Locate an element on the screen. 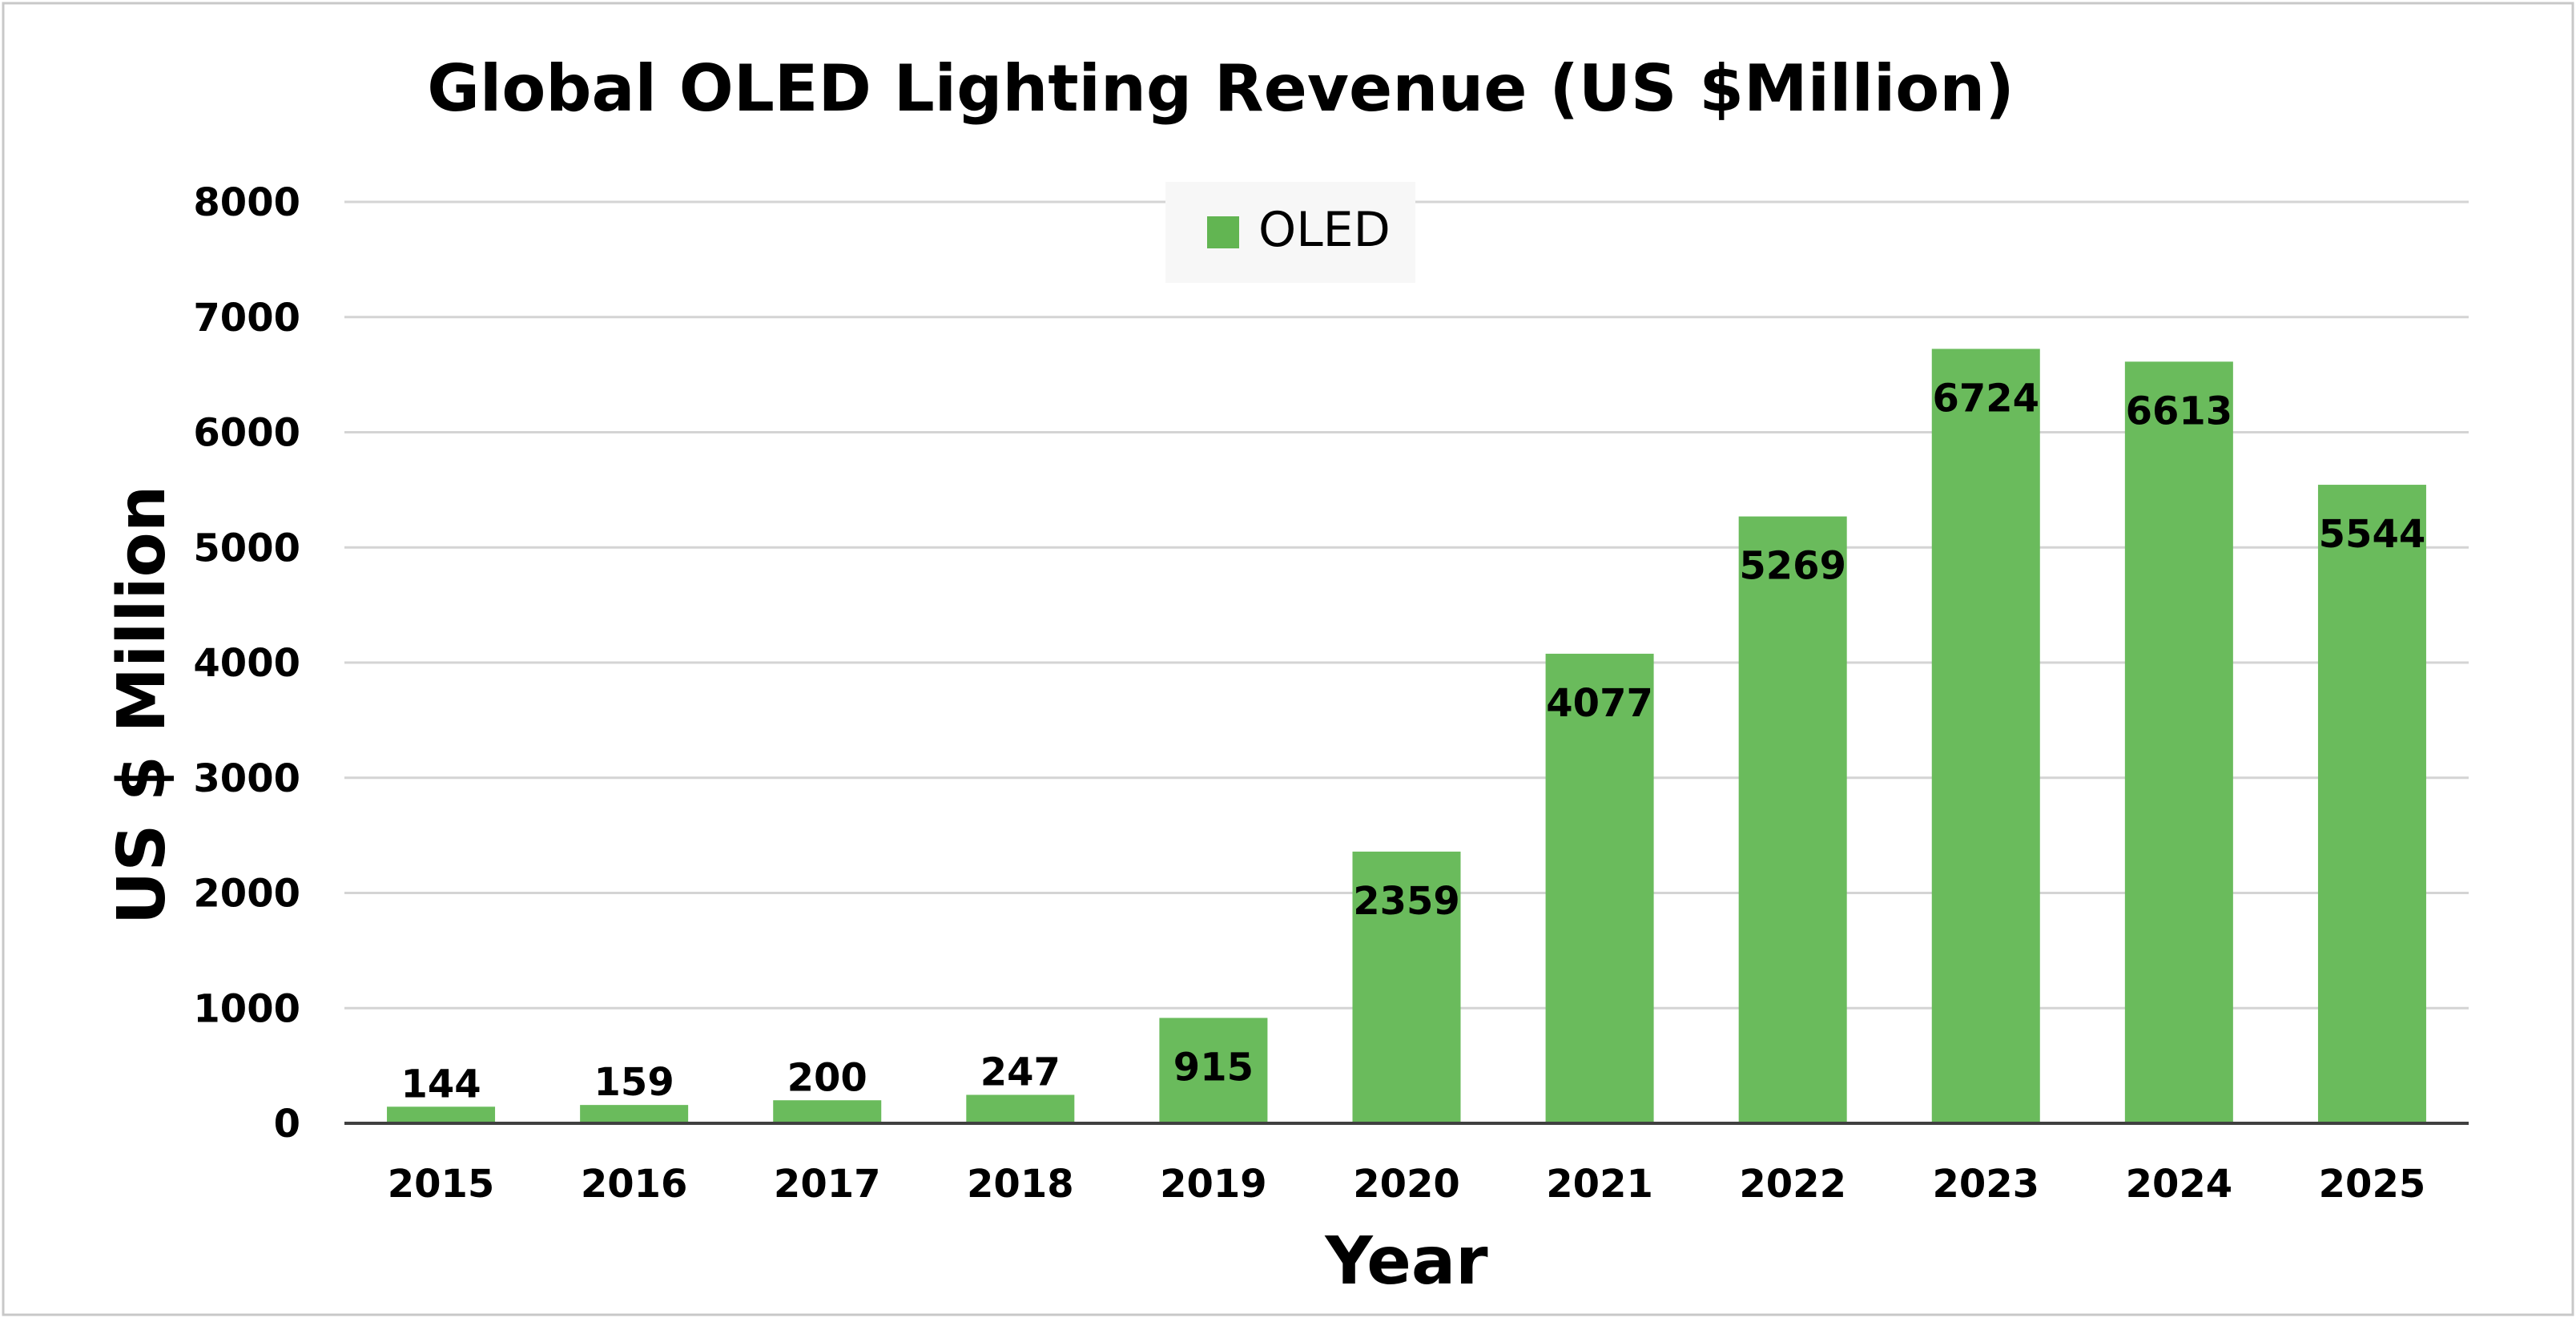 This screenshot has width=2576, height=1330. y-tick-label: 5000 is located at coordinates (246, 548).